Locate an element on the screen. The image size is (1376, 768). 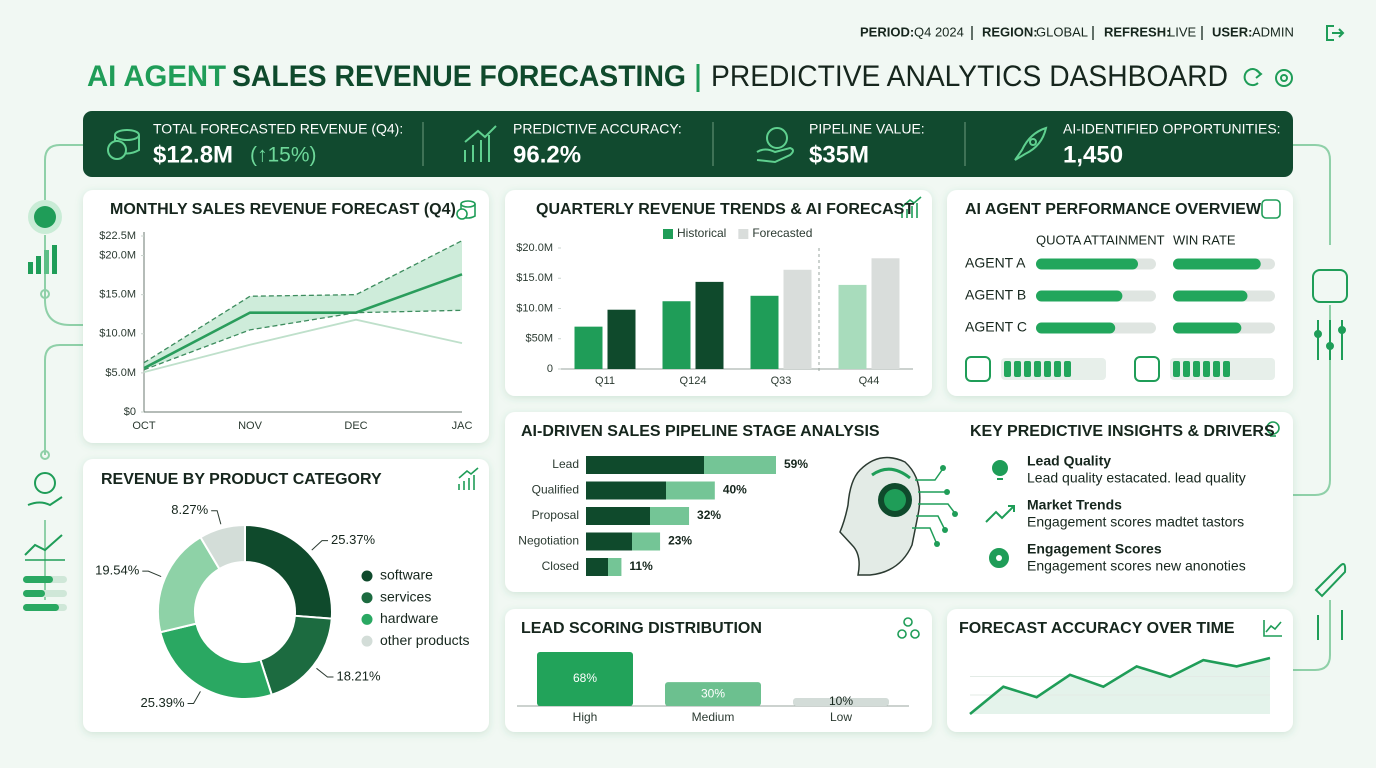
left-icons is located at coordinates (45, 405).